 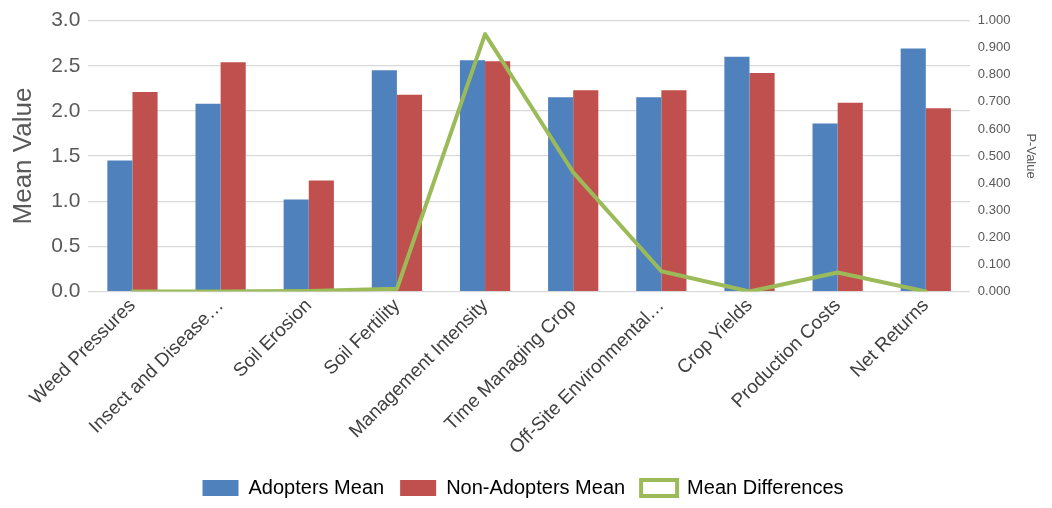 I want to click on y2-tick-label: 0.300, so click(x=994, y=209).